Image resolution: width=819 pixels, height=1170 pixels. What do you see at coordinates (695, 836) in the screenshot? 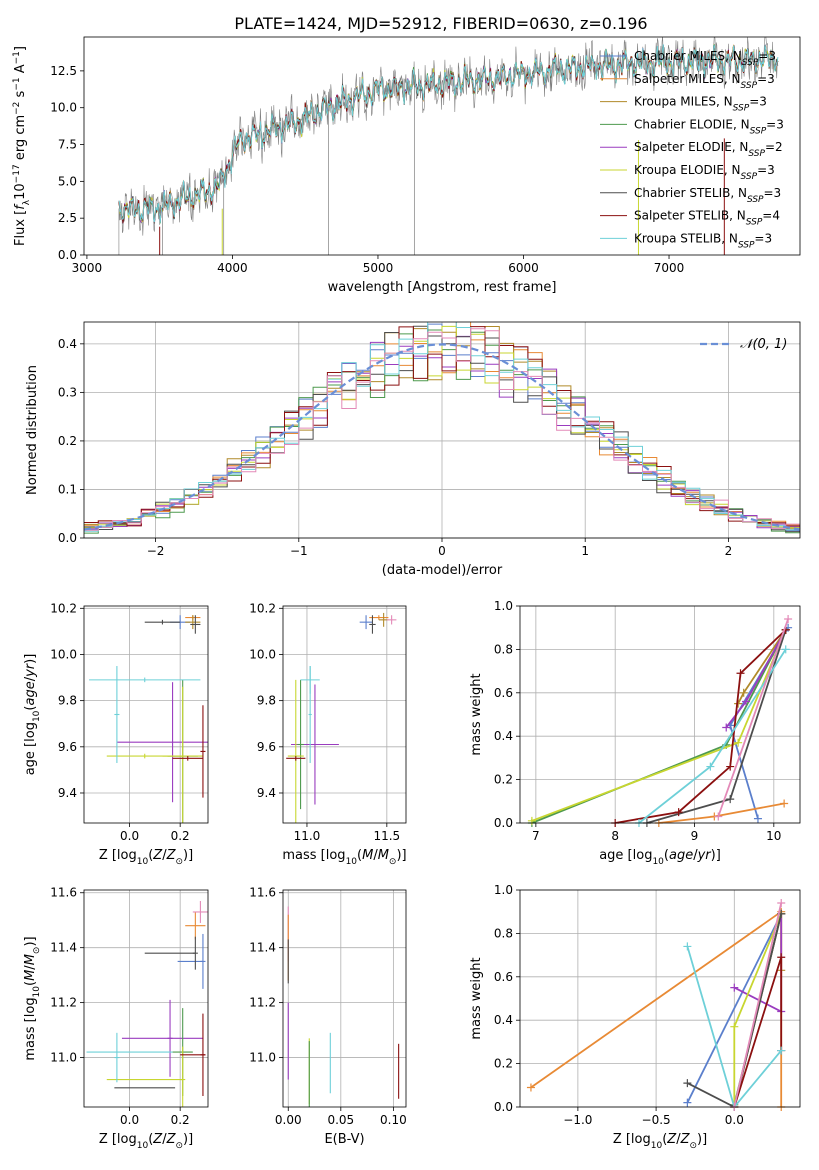
I see `x-tick-label: 9` at bounding box center [695, 836].